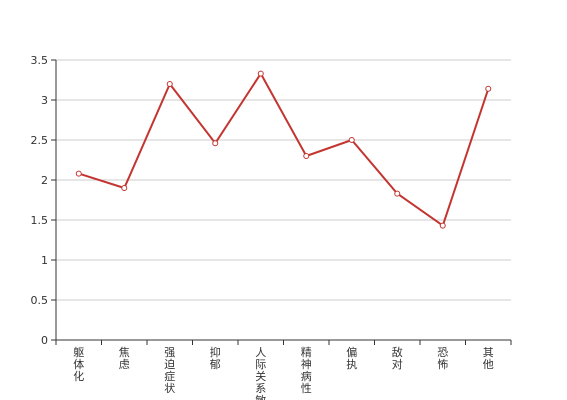  I want to click on y-tick-label: 0.5, so click(40, 300).